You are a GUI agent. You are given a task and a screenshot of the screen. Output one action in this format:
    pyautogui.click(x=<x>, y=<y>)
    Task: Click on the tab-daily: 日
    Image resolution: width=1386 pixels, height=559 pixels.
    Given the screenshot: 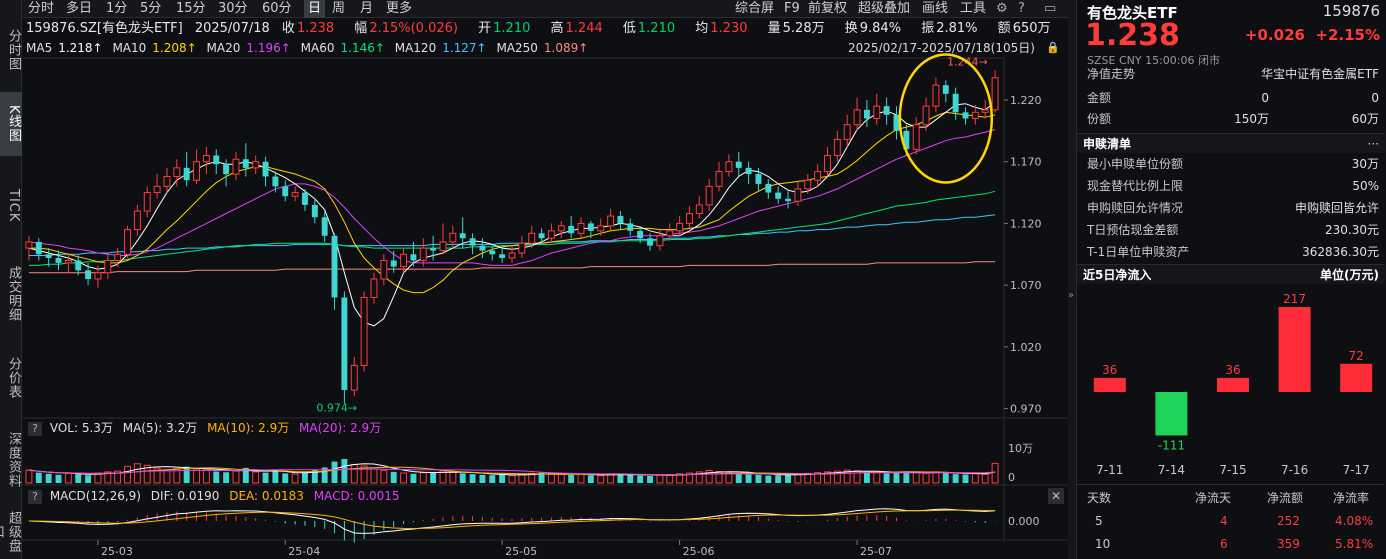 What is the action you would take?
    pyautogui.click(x=315, y=9)
    